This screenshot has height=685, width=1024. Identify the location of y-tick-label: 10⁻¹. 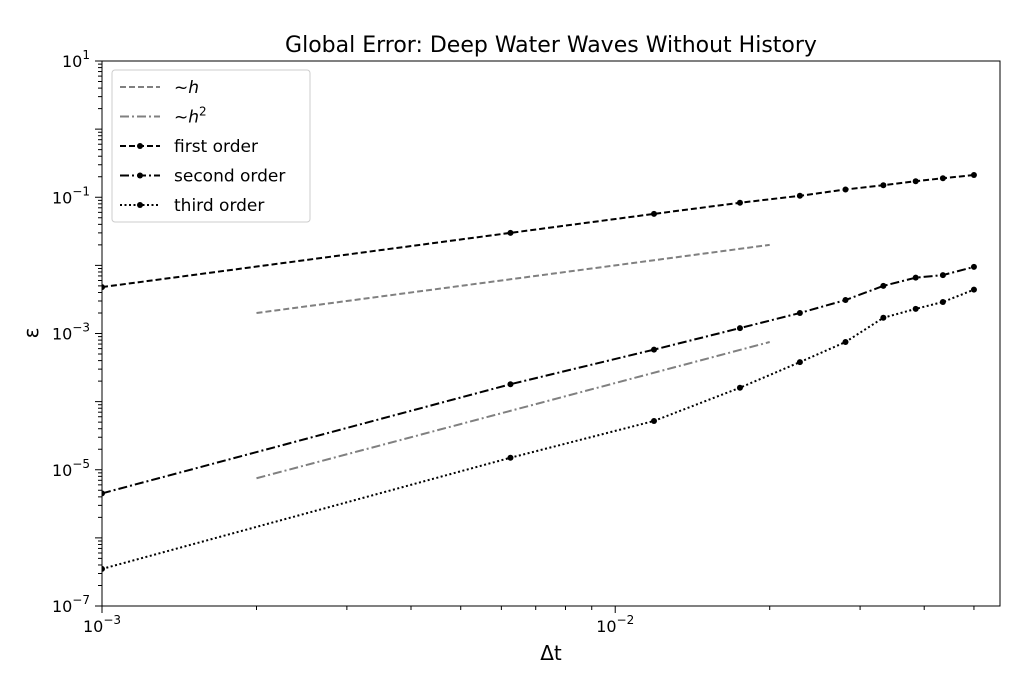
(71, 195).